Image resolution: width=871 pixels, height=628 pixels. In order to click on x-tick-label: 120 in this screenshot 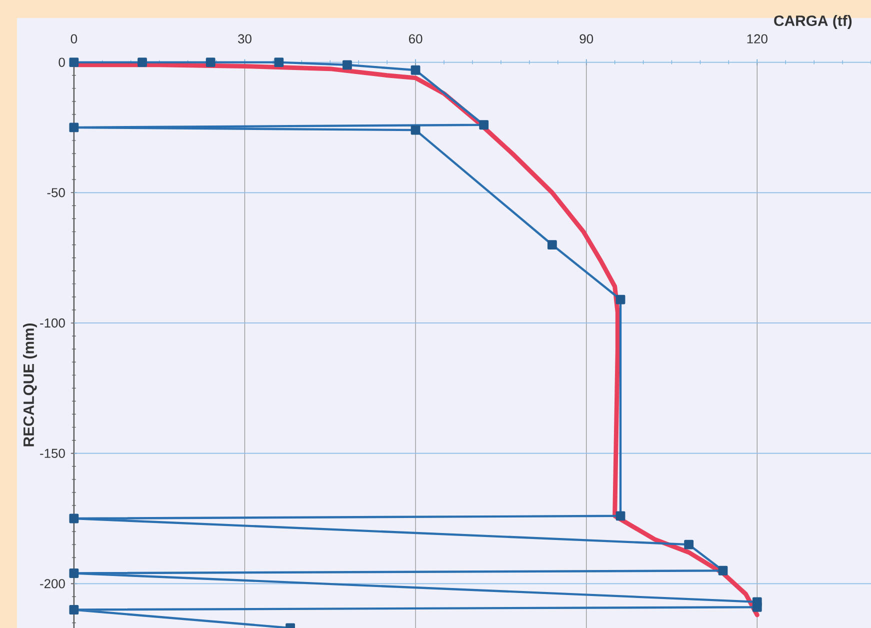, I will do `click(757, 39)`.